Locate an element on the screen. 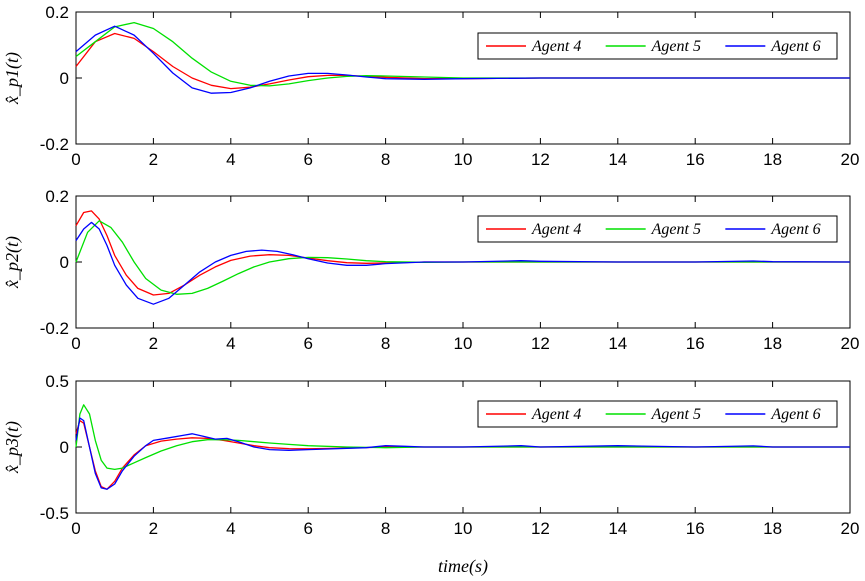 The height and width of the screenshot is (581, 865). panel-1-ylabel: x̂_p1(t) is located at coordinates (12, 78).